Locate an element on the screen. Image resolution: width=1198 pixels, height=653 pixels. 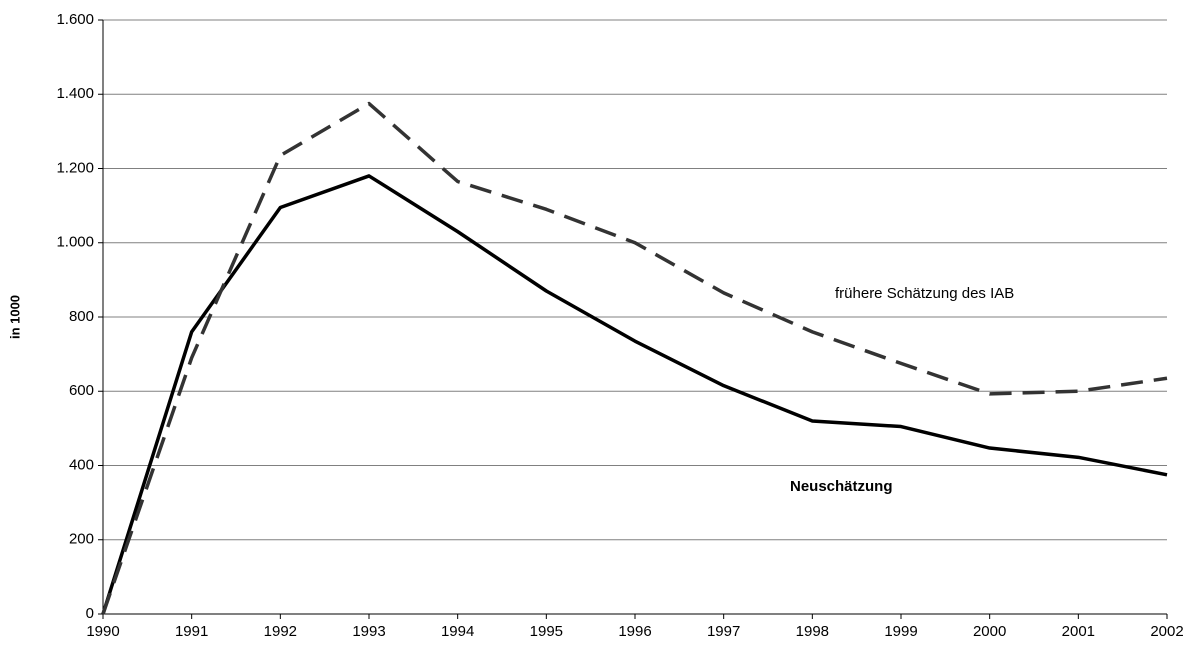
y-tick-label: 1.600 is located at coordinates (75, 19).